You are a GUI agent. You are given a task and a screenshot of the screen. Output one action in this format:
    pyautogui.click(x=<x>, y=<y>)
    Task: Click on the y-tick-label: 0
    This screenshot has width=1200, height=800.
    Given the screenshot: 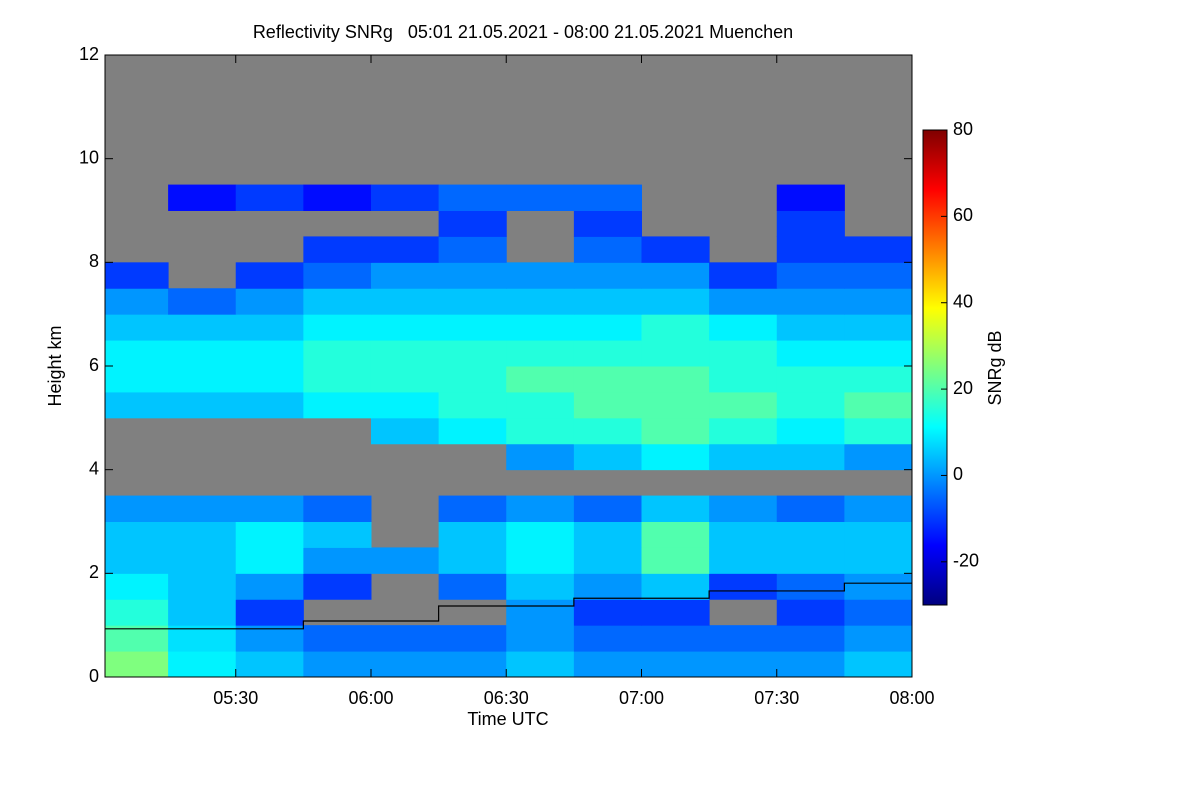 What is the action you would take?
    pyautogui.click(x=94, y=676)
    